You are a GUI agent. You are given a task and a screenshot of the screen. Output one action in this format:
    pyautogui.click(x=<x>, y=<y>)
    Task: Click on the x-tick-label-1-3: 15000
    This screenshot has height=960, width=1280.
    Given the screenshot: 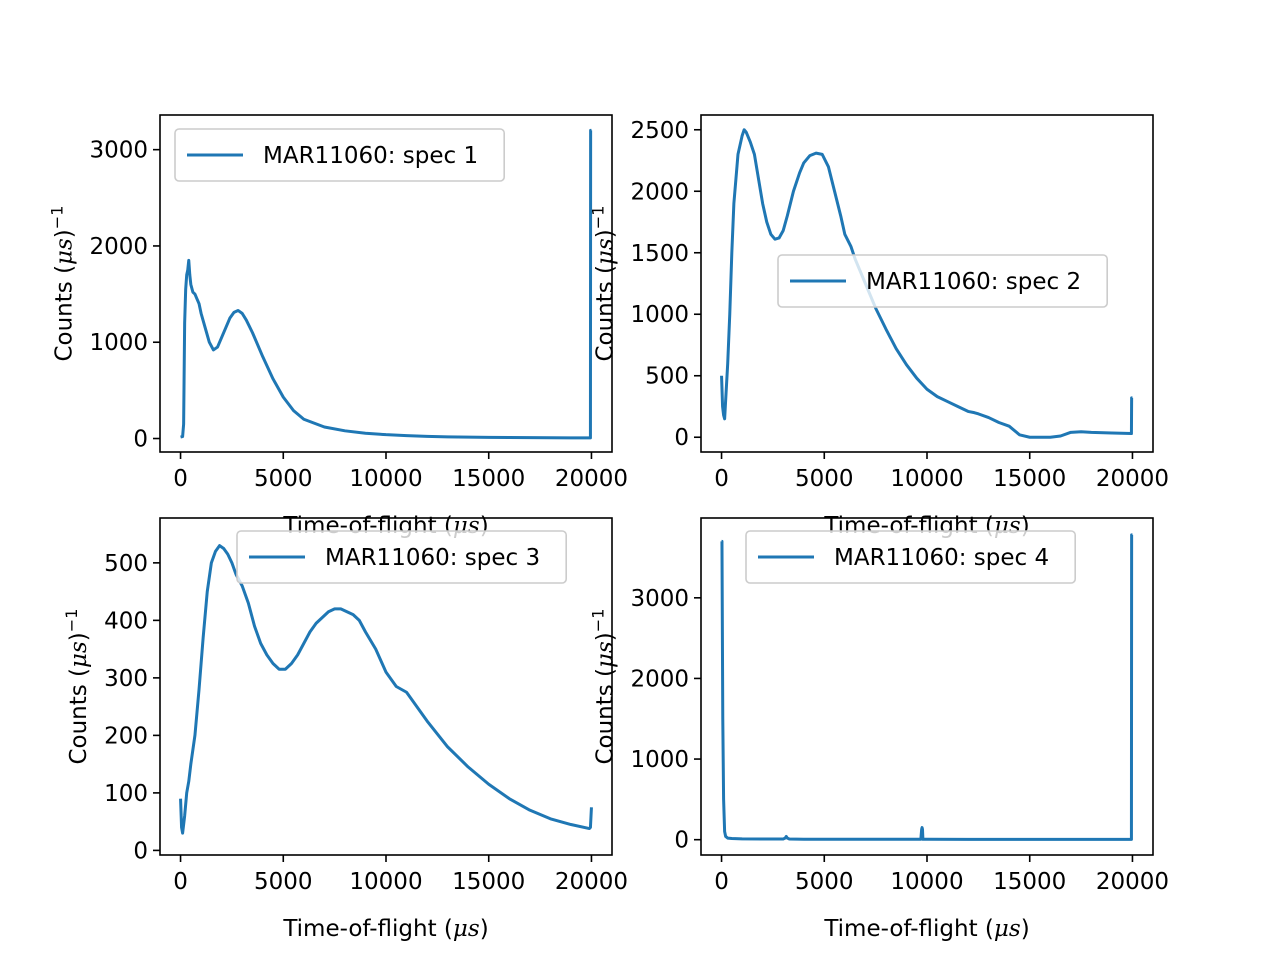 What is the action you would take?
    pyautogui.click(x=488, y=479)
    